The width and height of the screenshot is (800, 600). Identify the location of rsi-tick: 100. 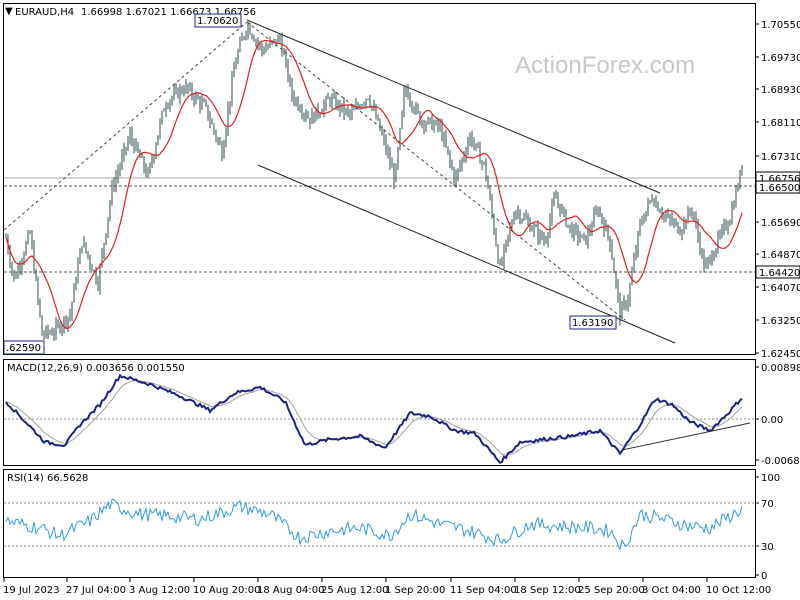
(770, 478).